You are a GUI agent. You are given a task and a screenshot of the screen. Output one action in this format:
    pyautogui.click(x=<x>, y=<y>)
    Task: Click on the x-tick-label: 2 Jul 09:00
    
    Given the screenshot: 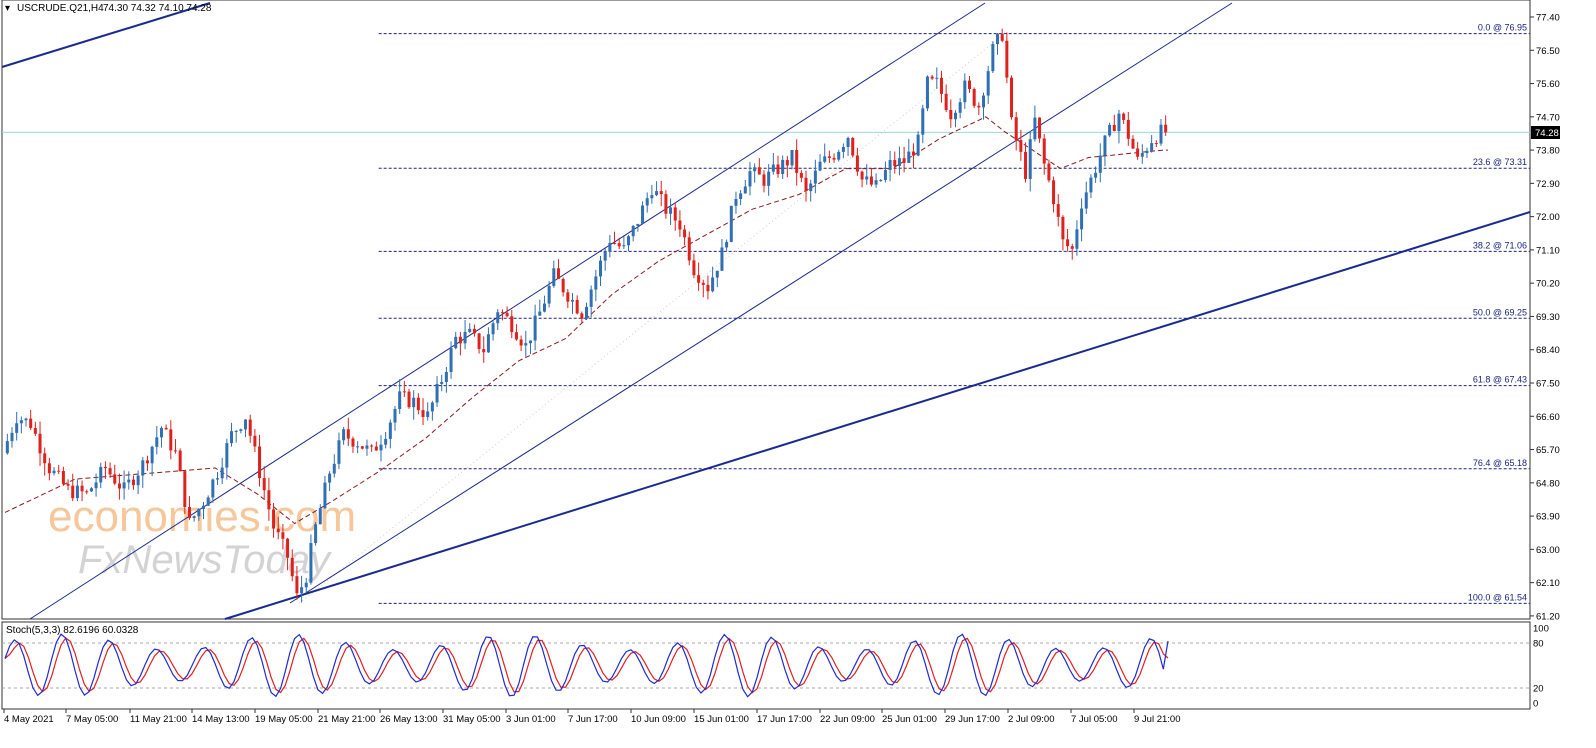 What is the action you would take?
    pyautogui.click(x=1031, y=719)
    